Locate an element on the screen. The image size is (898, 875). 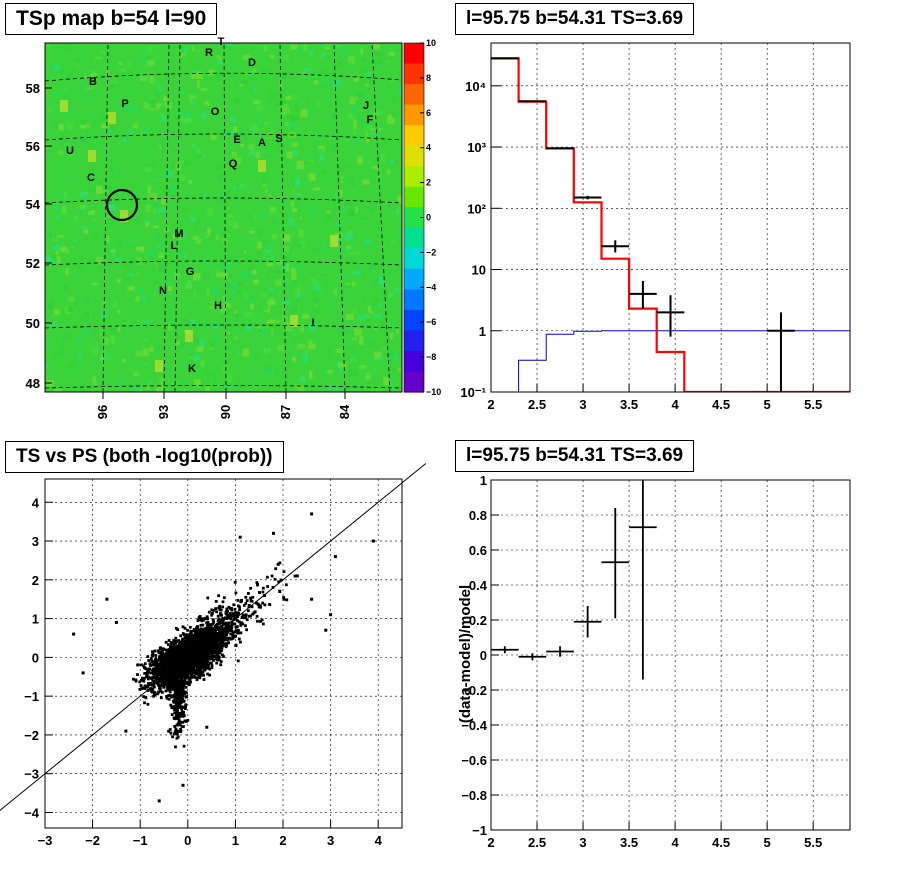
source-label-l: L is located at coordinates (174, 246).